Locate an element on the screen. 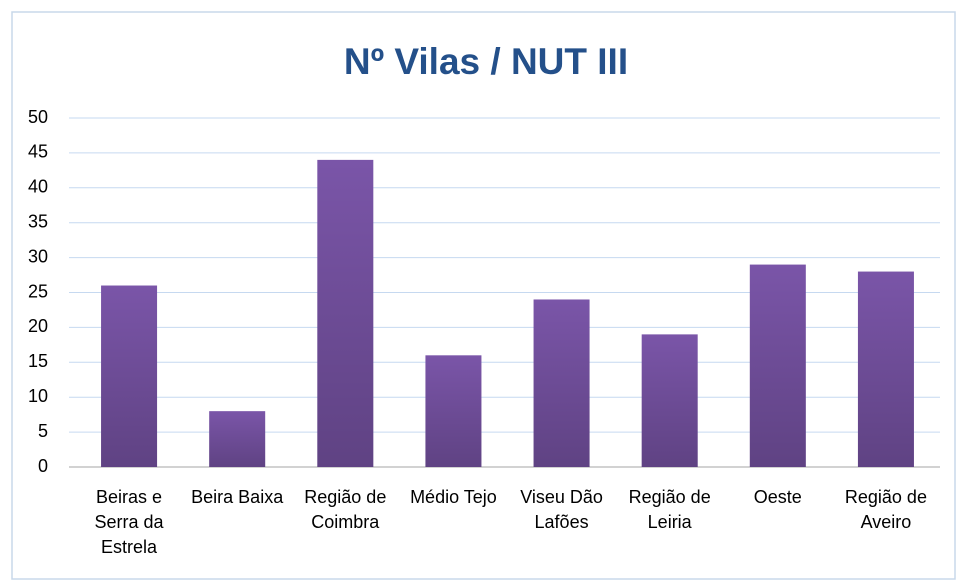 The width and height of the screenshot is (956, 580). y-tick-label: 45 is located at coordinates (38, 152).